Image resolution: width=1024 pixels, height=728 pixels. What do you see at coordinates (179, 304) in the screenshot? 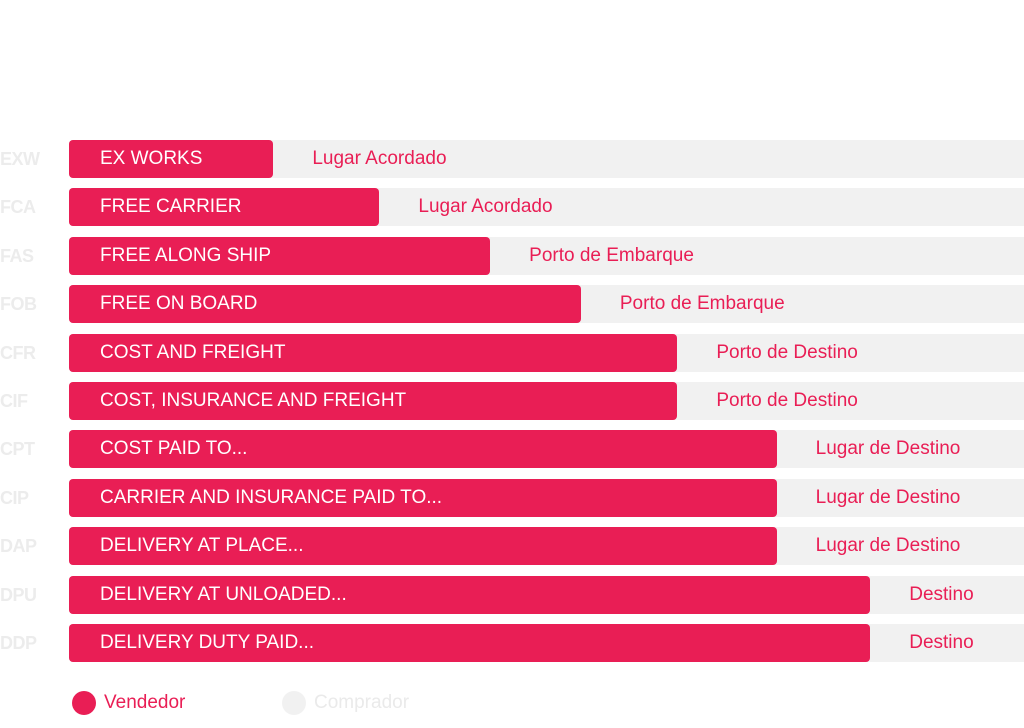
I see `seller-bar-label: FREE ON BOARD` at bounding box center [179, 304].